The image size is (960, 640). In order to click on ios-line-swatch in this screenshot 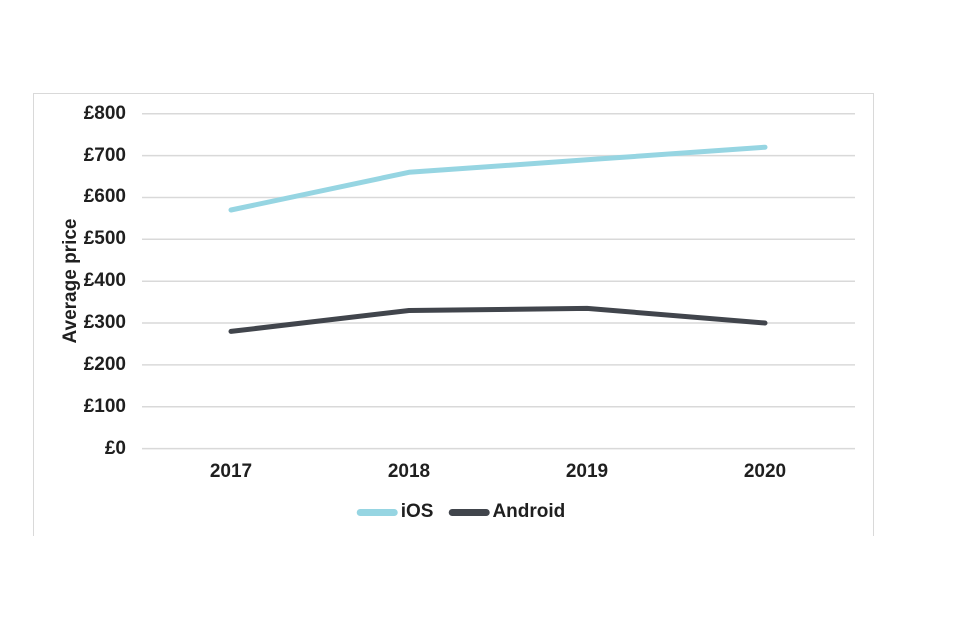, I will do `click(377, 512)`.